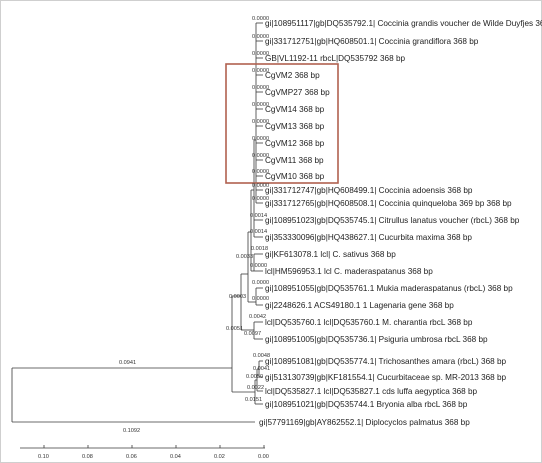 The image size is (542, 463). What do you see at coordinates (330, 254) in the screenshot?
I see `leaf-label: gi|KF613078.1 lcl| C. sativus 368 bp` at bounding box center [330, 254].